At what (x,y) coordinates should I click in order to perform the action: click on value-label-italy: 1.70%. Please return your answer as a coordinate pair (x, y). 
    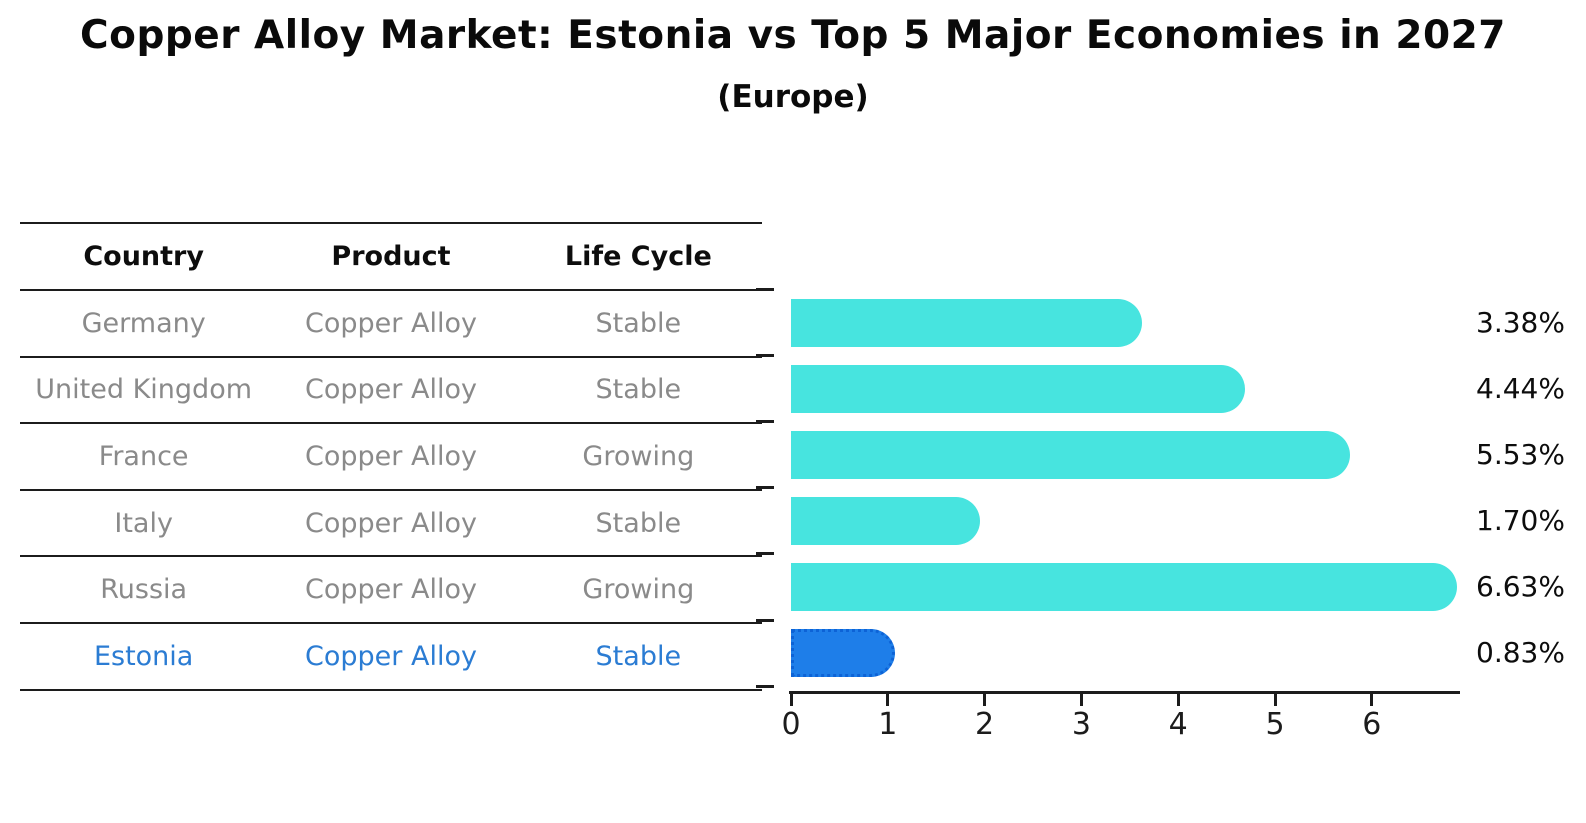
    Looking at the image, I should click on (1520, 520).